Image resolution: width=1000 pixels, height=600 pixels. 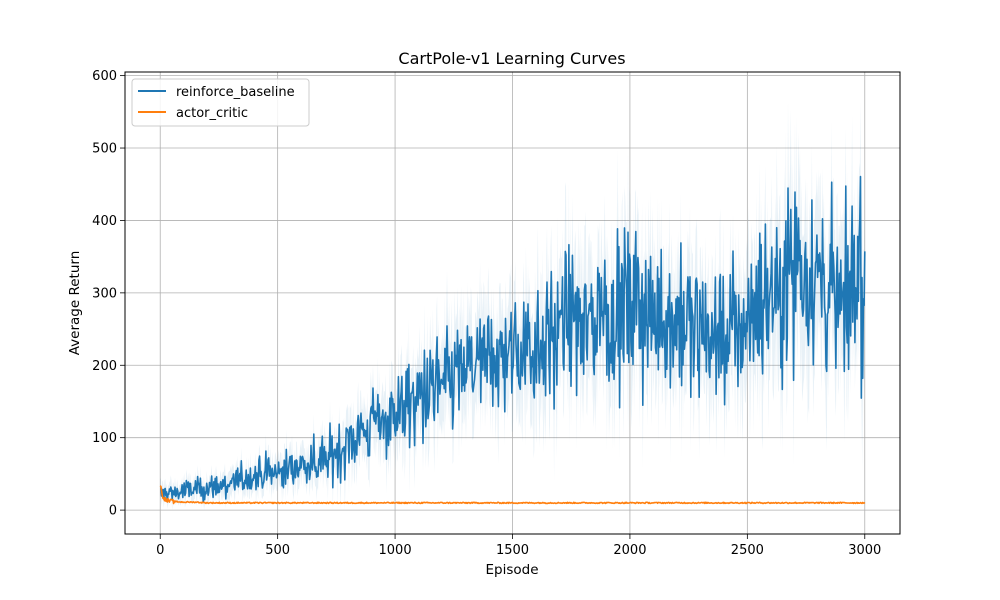 What do you see at coordinates (395, 550) in the screenshot?
I see `x-tick-label: 1000` at bounding box center [395, 550].